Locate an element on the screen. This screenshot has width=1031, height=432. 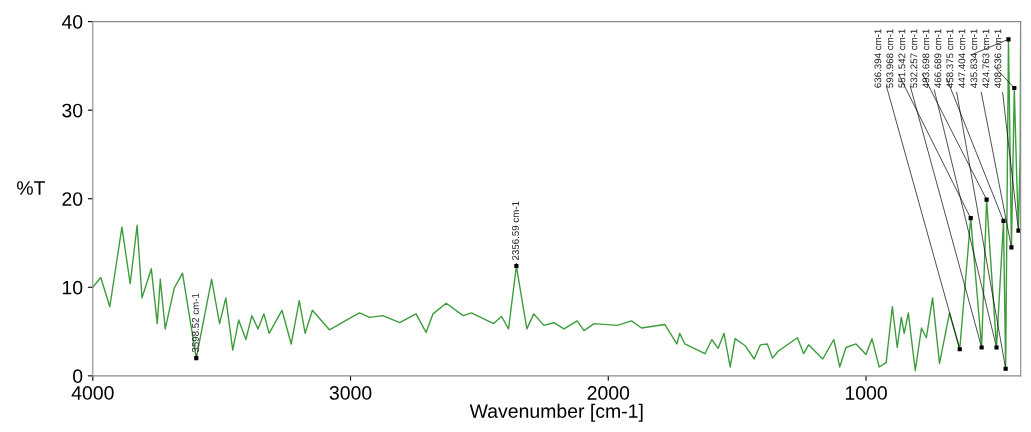
annotation: 493.698 cm-1 is located at coordinates (926, 58).